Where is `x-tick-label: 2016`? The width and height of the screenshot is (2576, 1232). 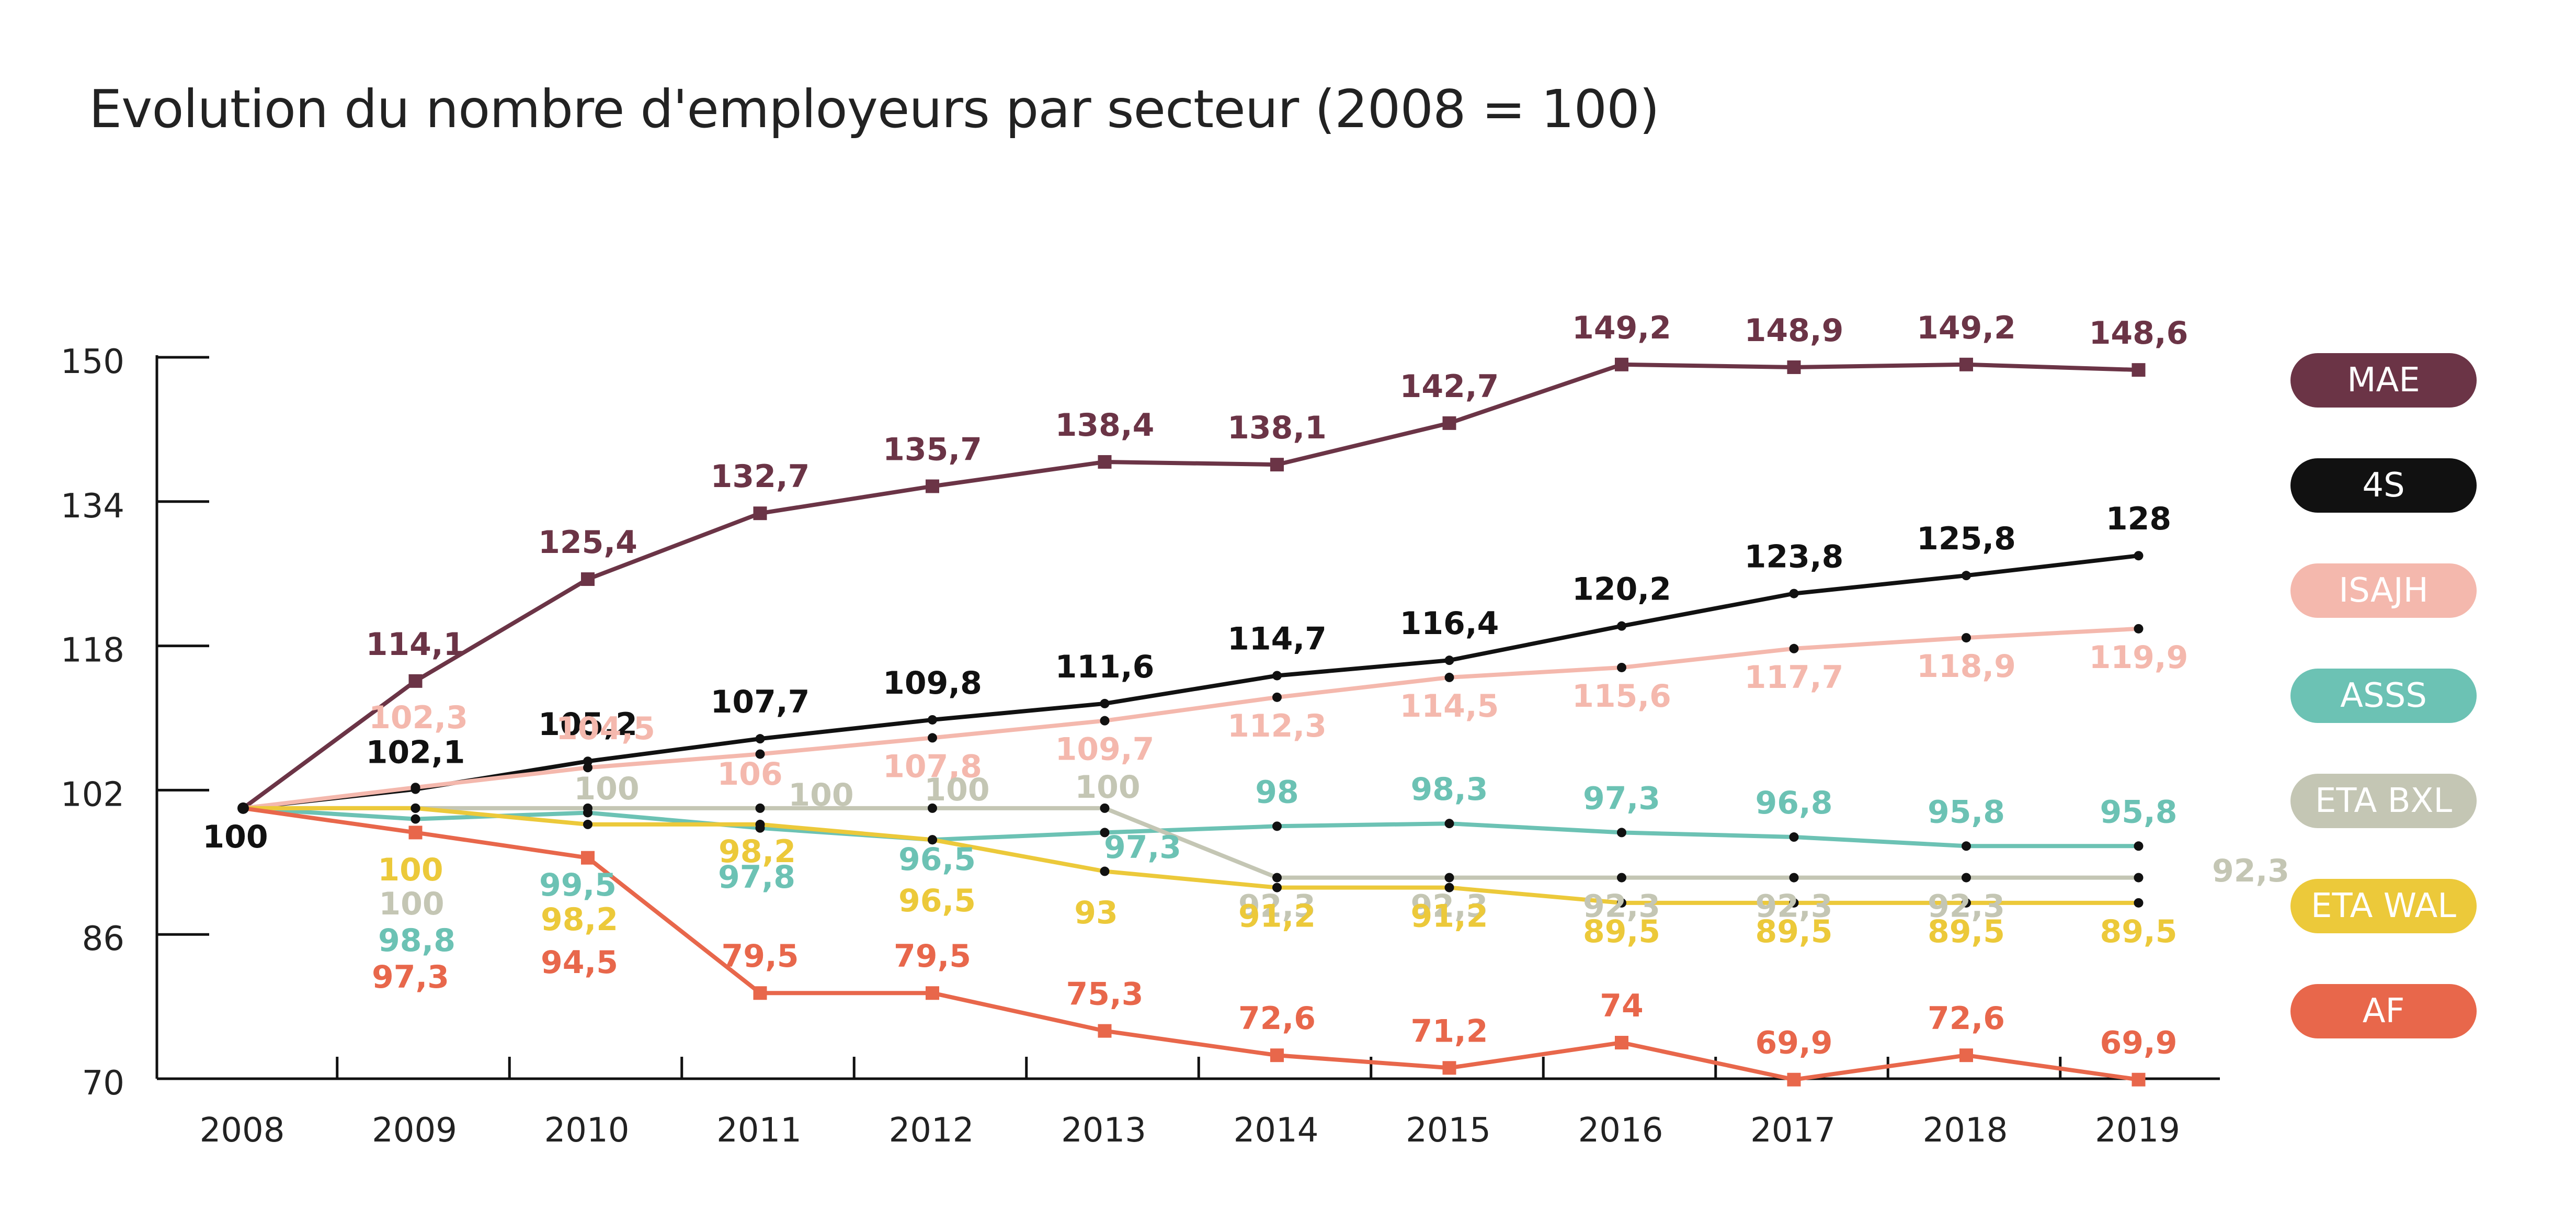
x-tick-label: 2016 is located at coordinates (1621, 1130).